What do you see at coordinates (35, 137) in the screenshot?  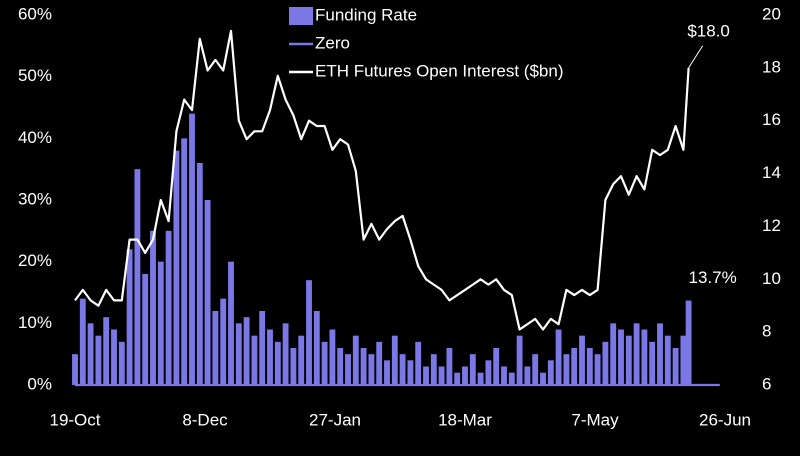 I see `y-tick-label: 40%` at bounding box center [35, 137].